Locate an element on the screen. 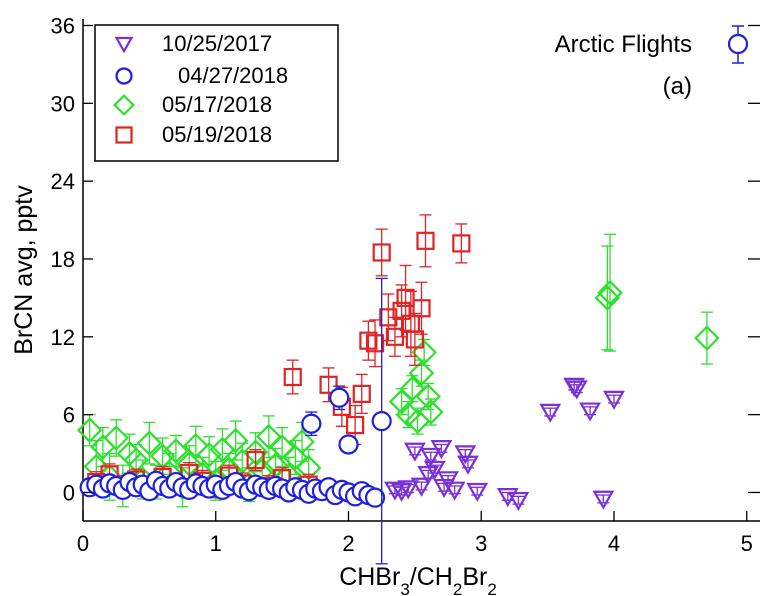 The height and width of the screenshot is (596, 760). legend-box is located at coordinates (216, 93).